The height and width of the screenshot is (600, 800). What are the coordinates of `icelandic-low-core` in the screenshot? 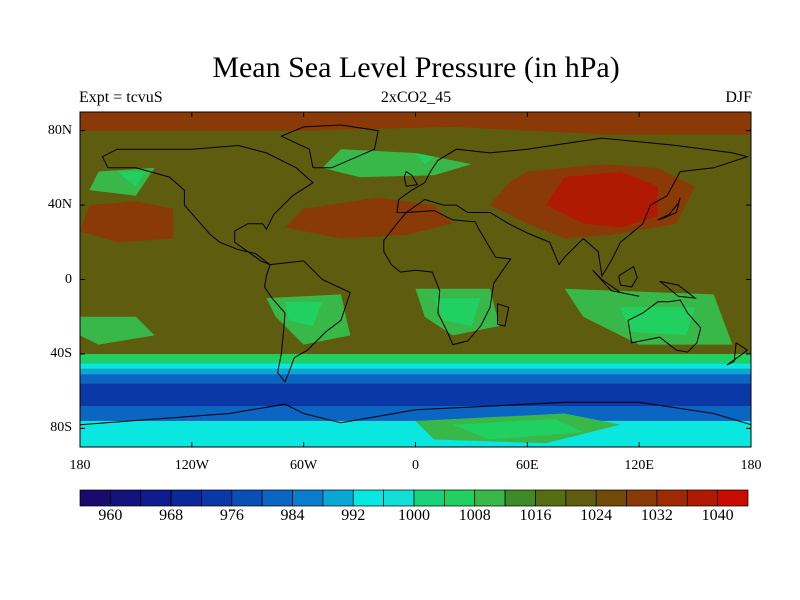 It's located at (425, 158).